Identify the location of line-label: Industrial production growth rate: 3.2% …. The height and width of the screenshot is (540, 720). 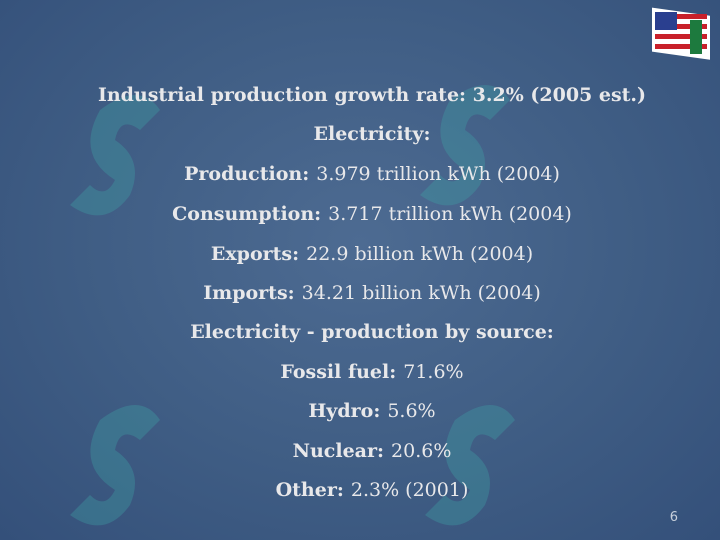
(372, 95).